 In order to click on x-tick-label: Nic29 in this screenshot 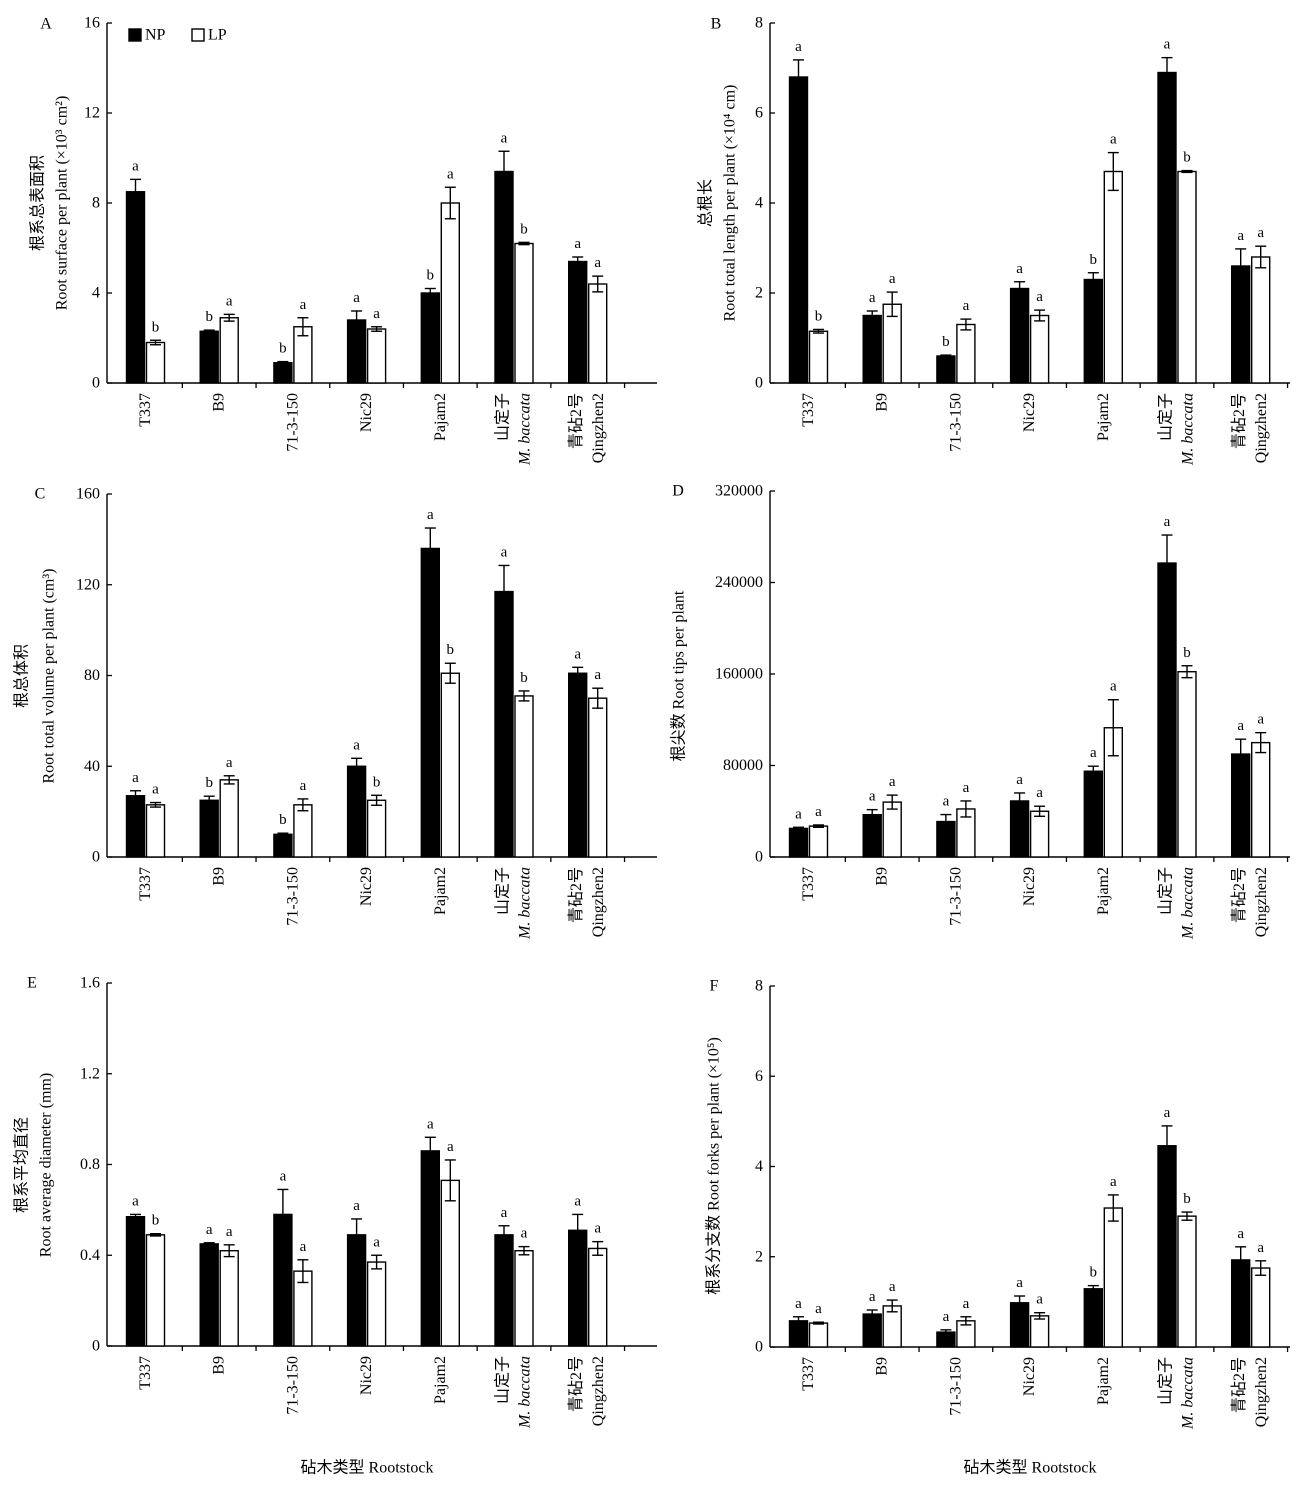, I will do `click(1029, 412)`.